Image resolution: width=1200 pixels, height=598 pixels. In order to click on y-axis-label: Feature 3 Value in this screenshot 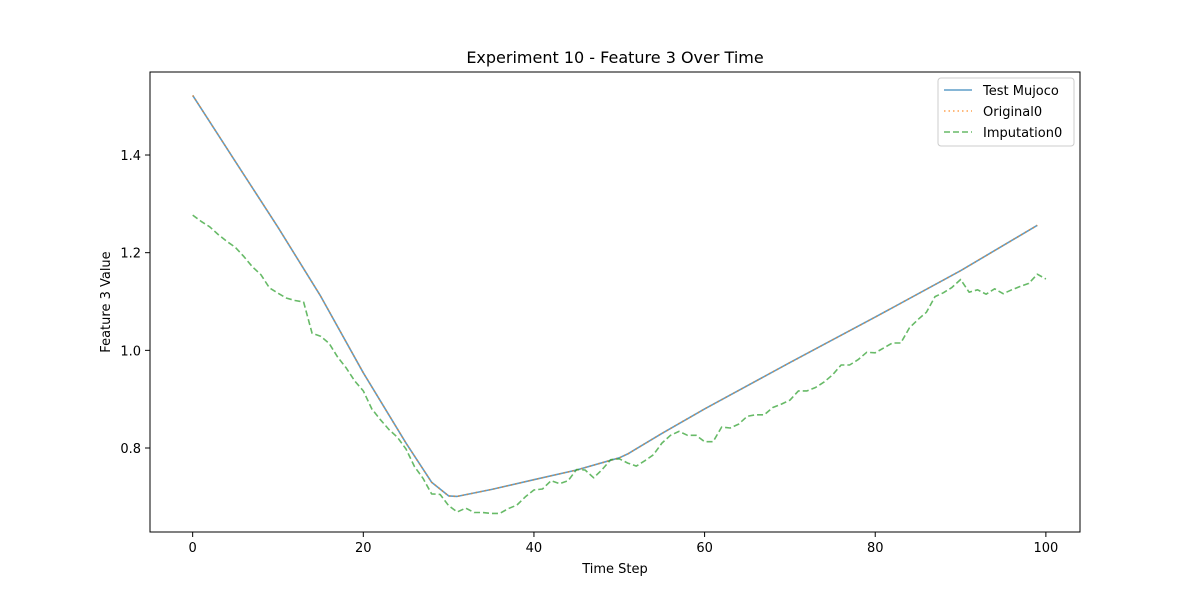, I will do `click(106, 301)`.